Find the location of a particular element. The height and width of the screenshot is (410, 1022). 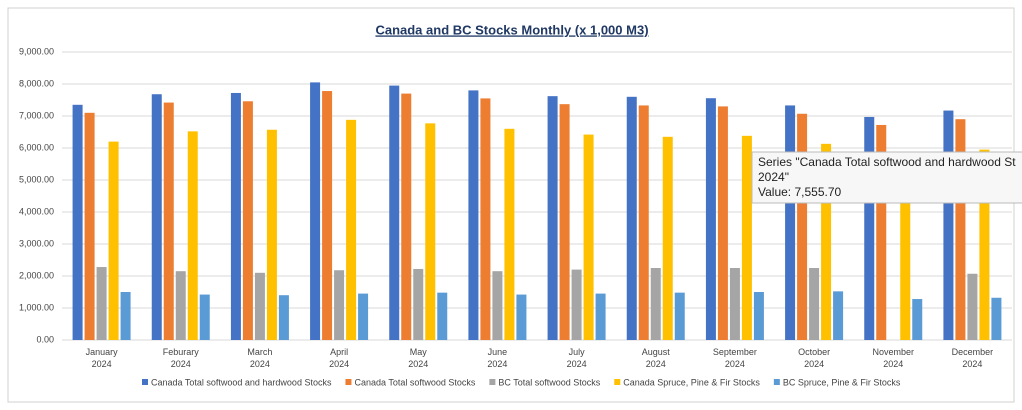

x-tick-label: March 2024 is located at coordinates (259, 358).